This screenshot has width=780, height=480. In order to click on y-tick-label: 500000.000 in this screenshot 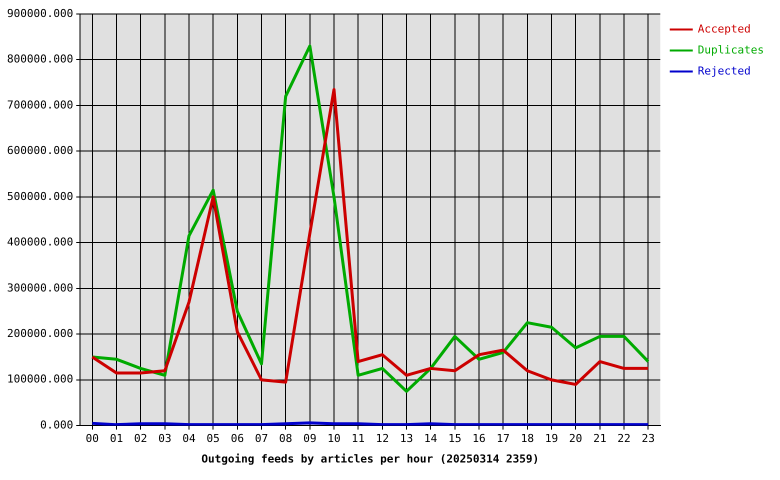, I will do `click(40, 196)`.